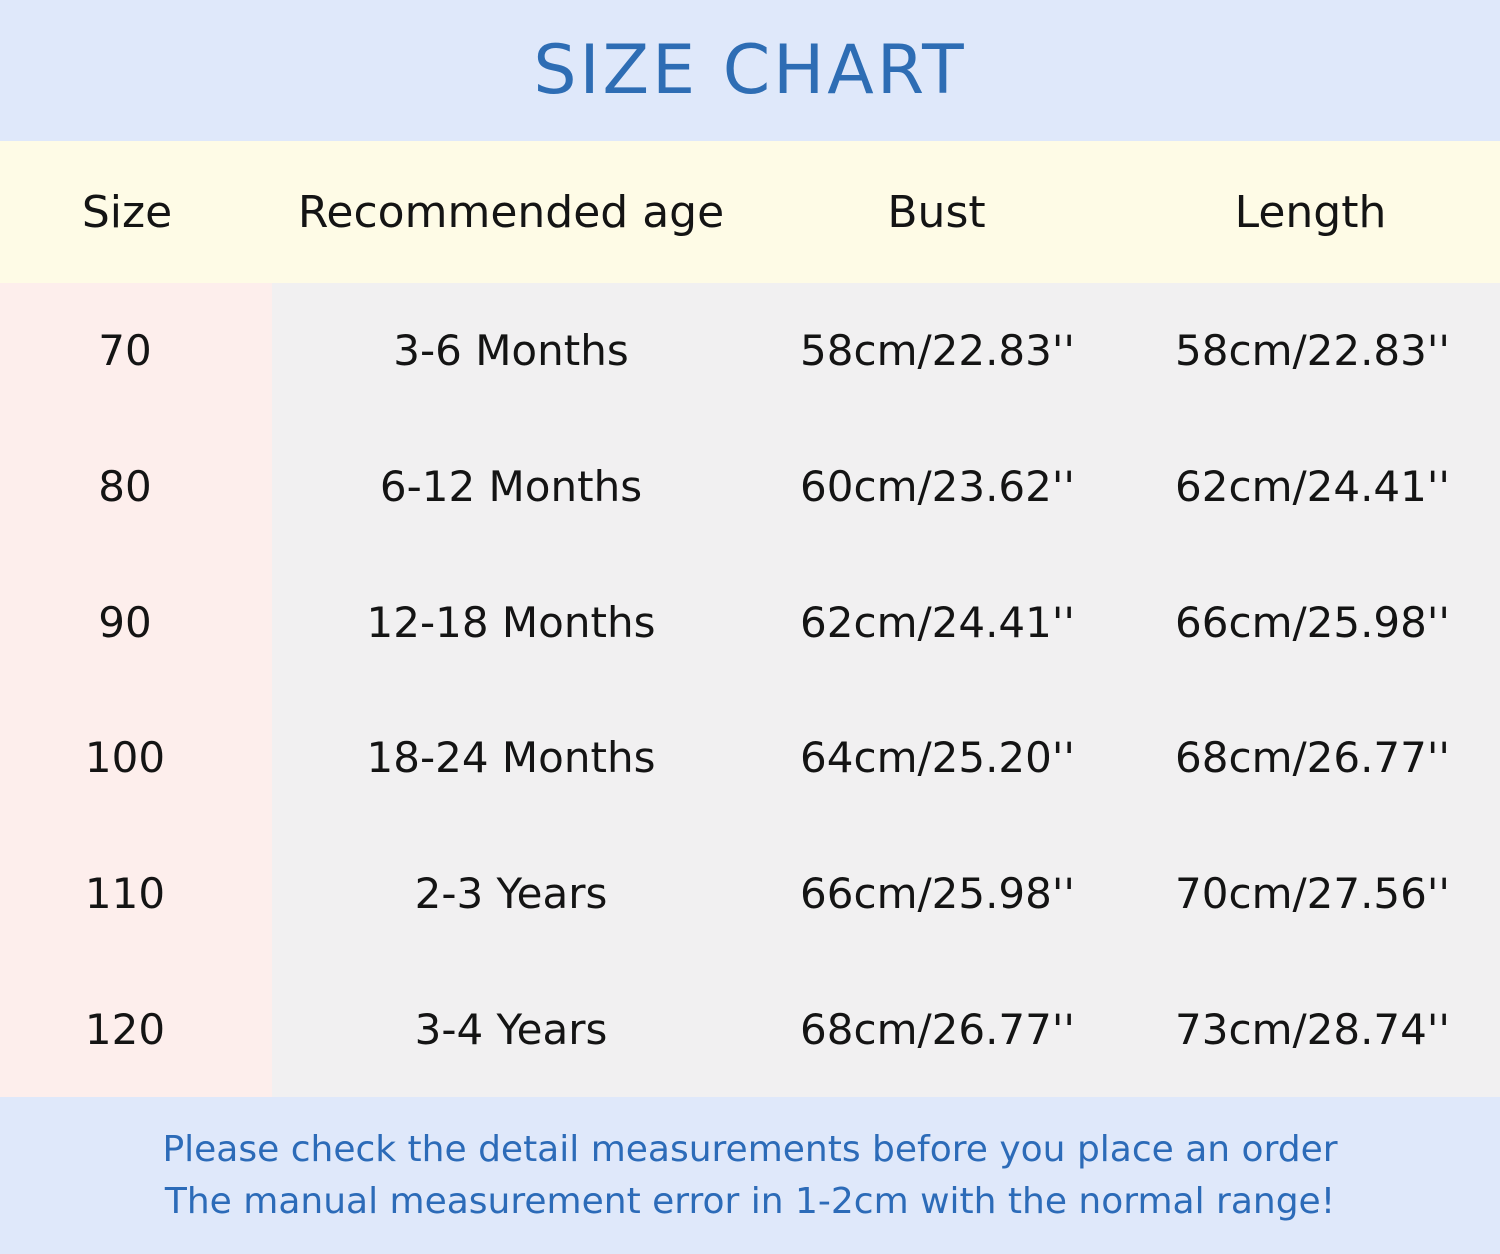 The image size is (1500, 1254). What do you see at coordinates (750, 1029) in the screenshot?
I see `table-row: 120 3-4 Years 68cm/26.77'' 73cm/28.74''` at bounding box center [750, 1029].